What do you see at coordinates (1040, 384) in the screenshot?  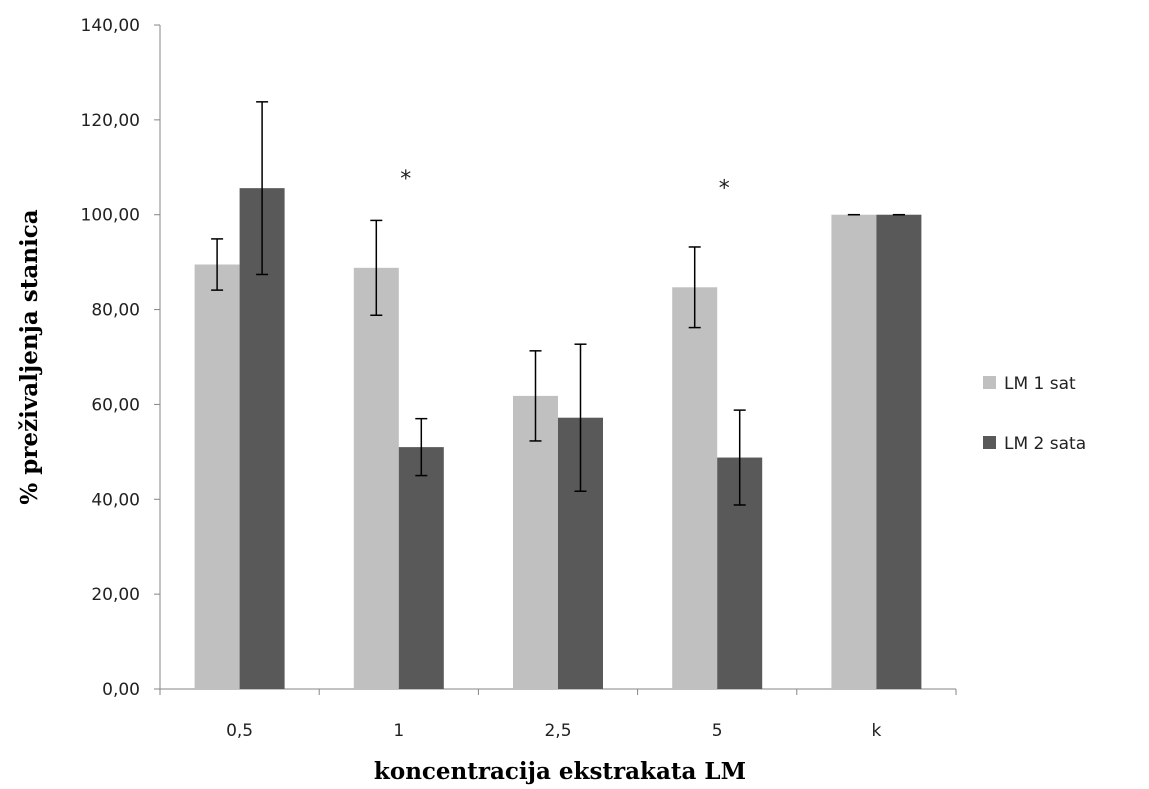 I see `legend-label: LM 1 sat` at bounding box center [1040, 384].